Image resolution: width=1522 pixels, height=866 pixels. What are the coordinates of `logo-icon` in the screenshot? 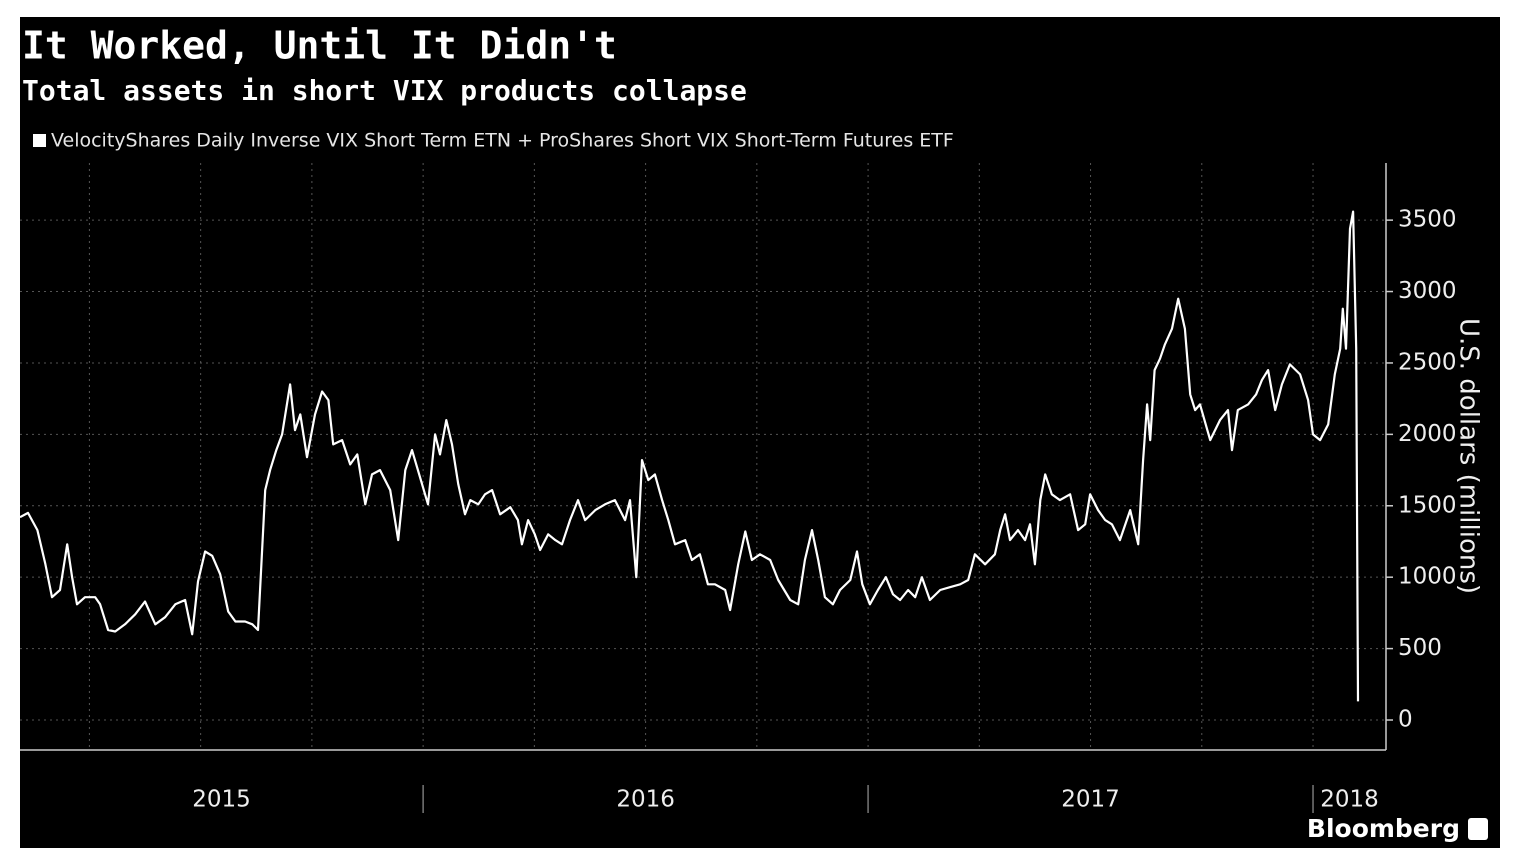 It's located at (1478, 829).